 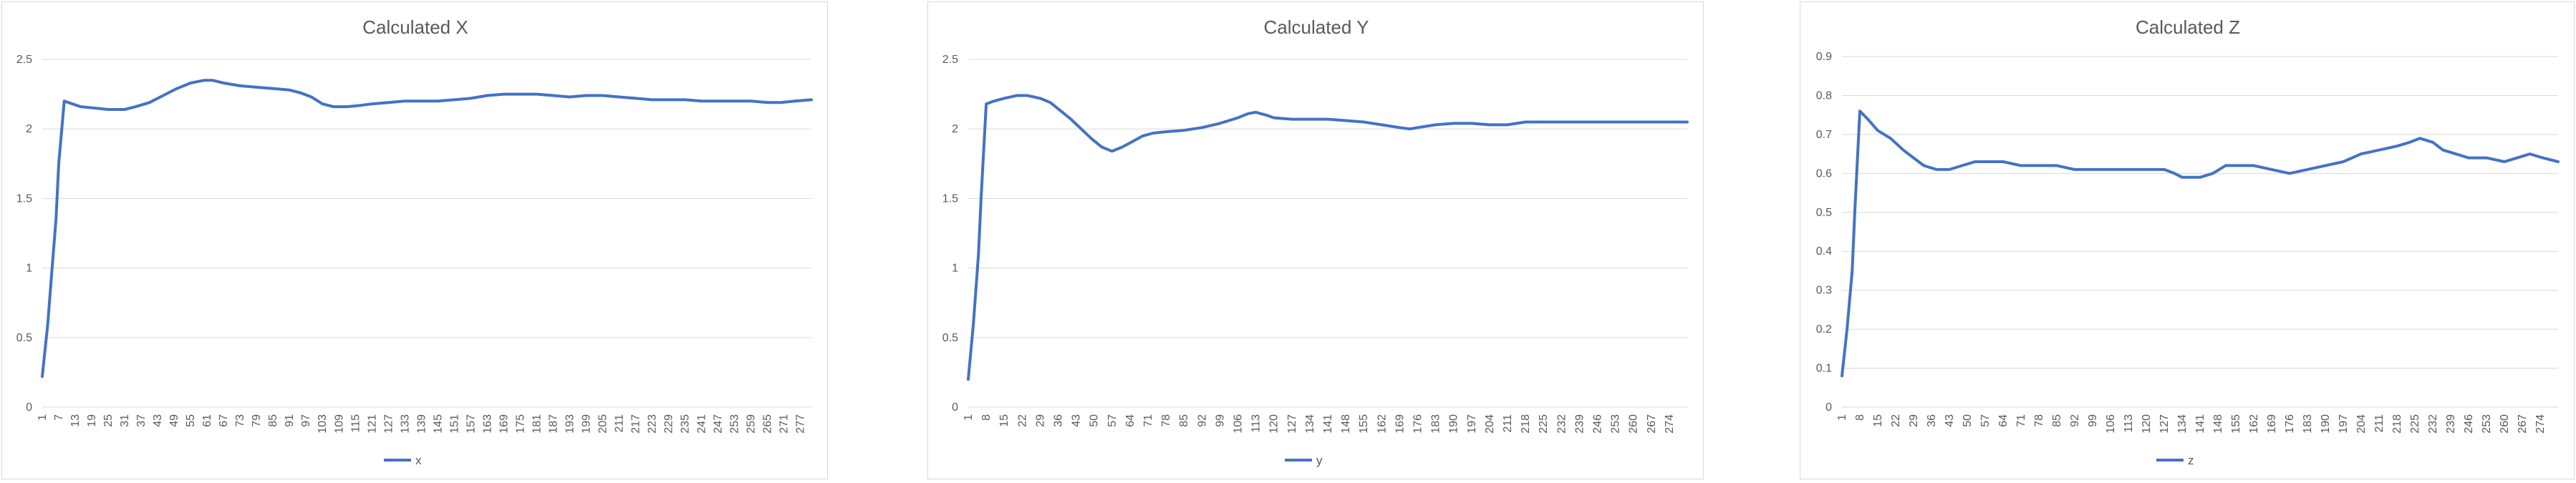 I want to click on legend-label: z, so click(x=2191, y=460).